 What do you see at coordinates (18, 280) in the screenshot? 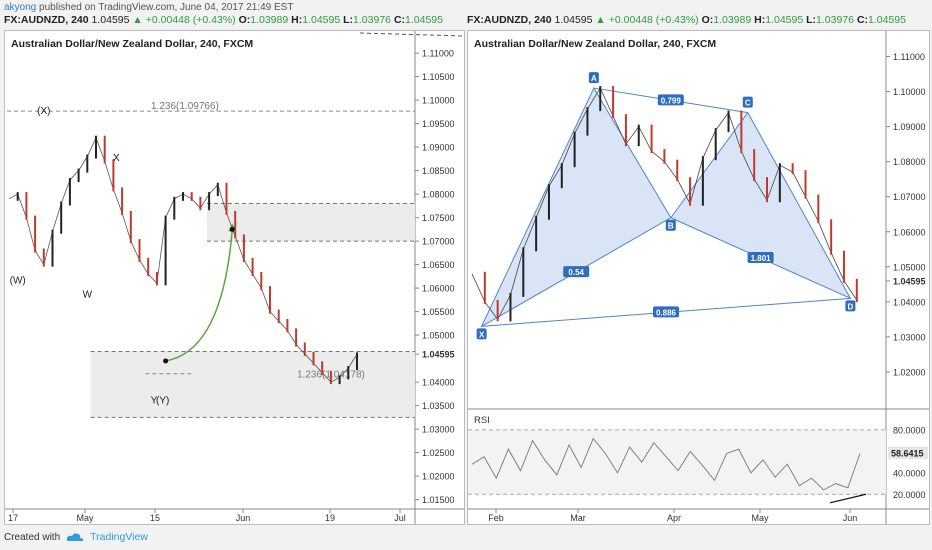
I see `wave-label: (W)` at bounding box center [18, 280].